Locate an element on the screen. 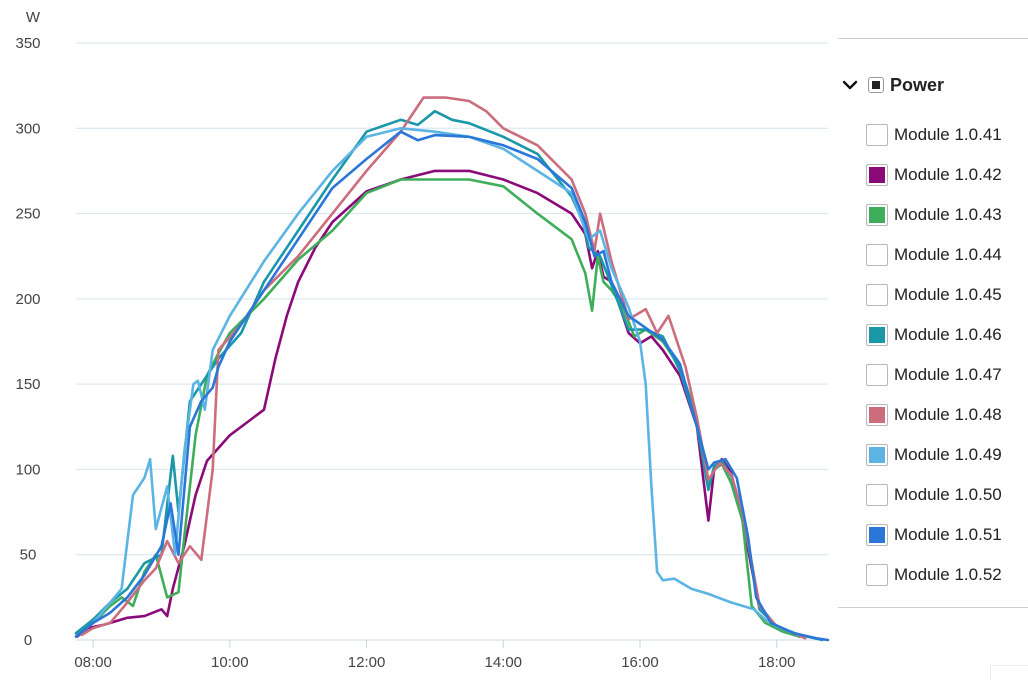  legend-item: Module 1.0.42 is located at coordinates (934, 175).